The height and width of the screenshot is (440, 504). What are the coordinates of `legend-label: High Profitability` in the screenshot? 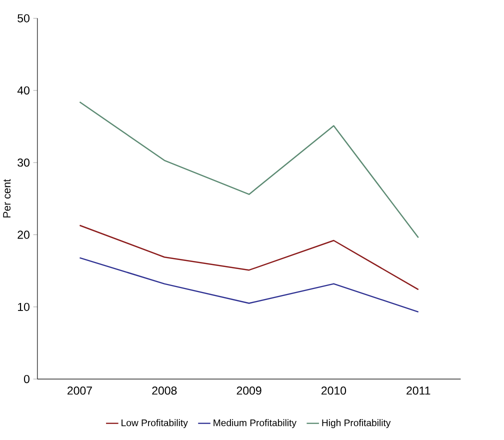 It's located at (356, 423).